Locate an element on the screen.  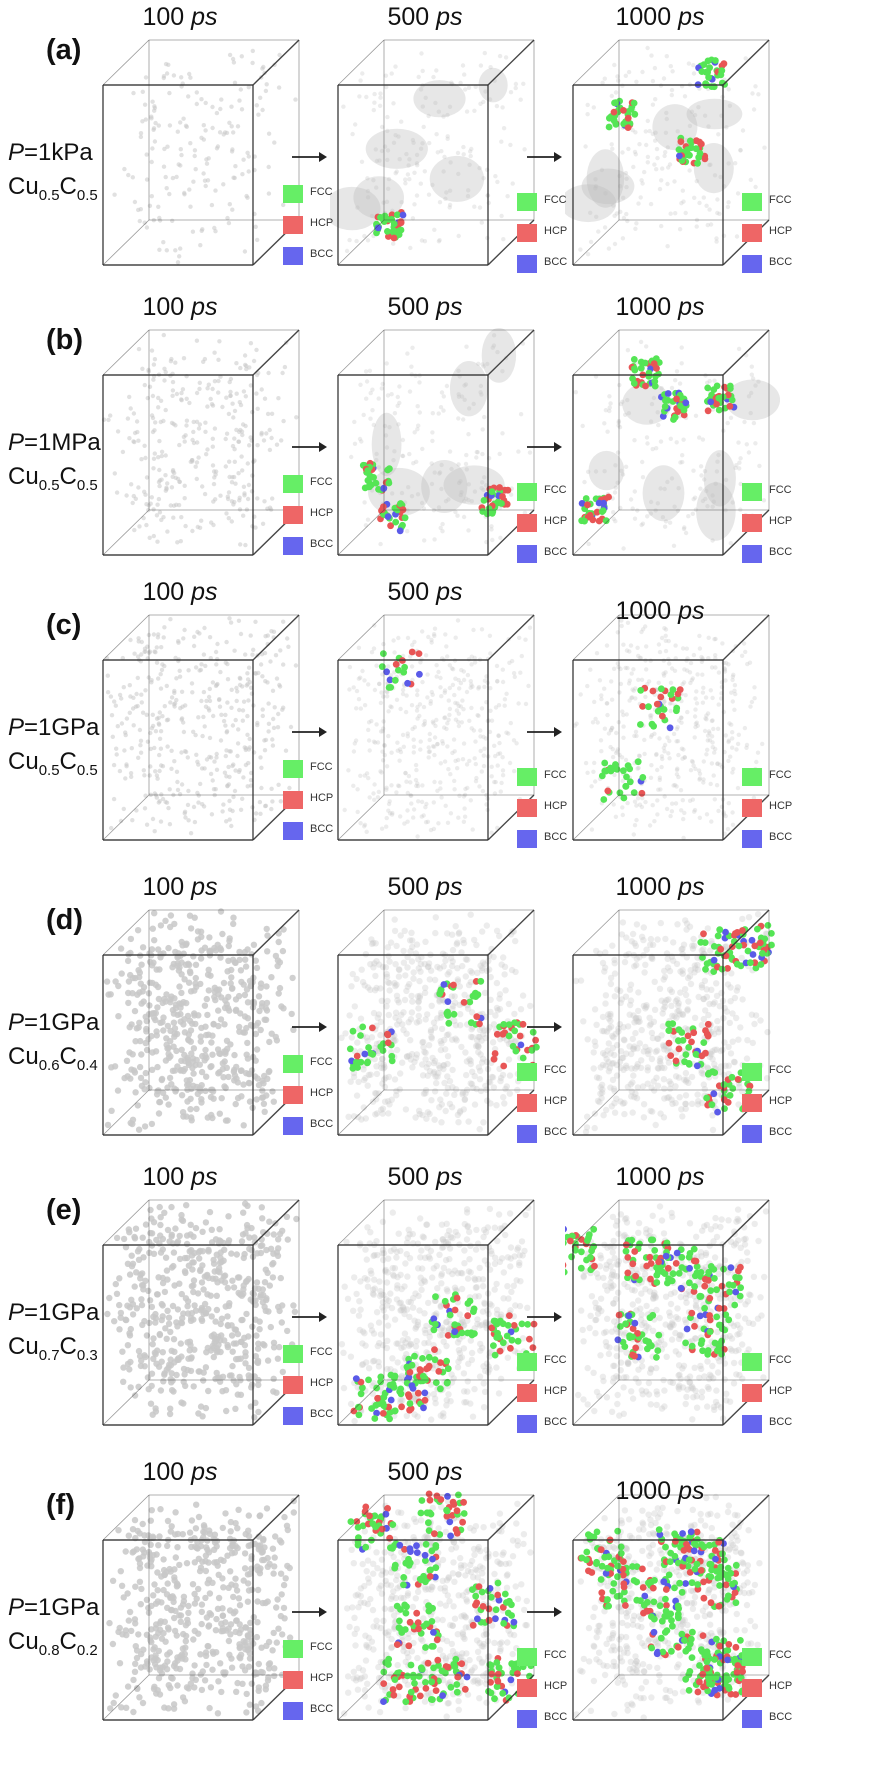
c-subscript: 0.4 is located at coordinates (87, 1065).